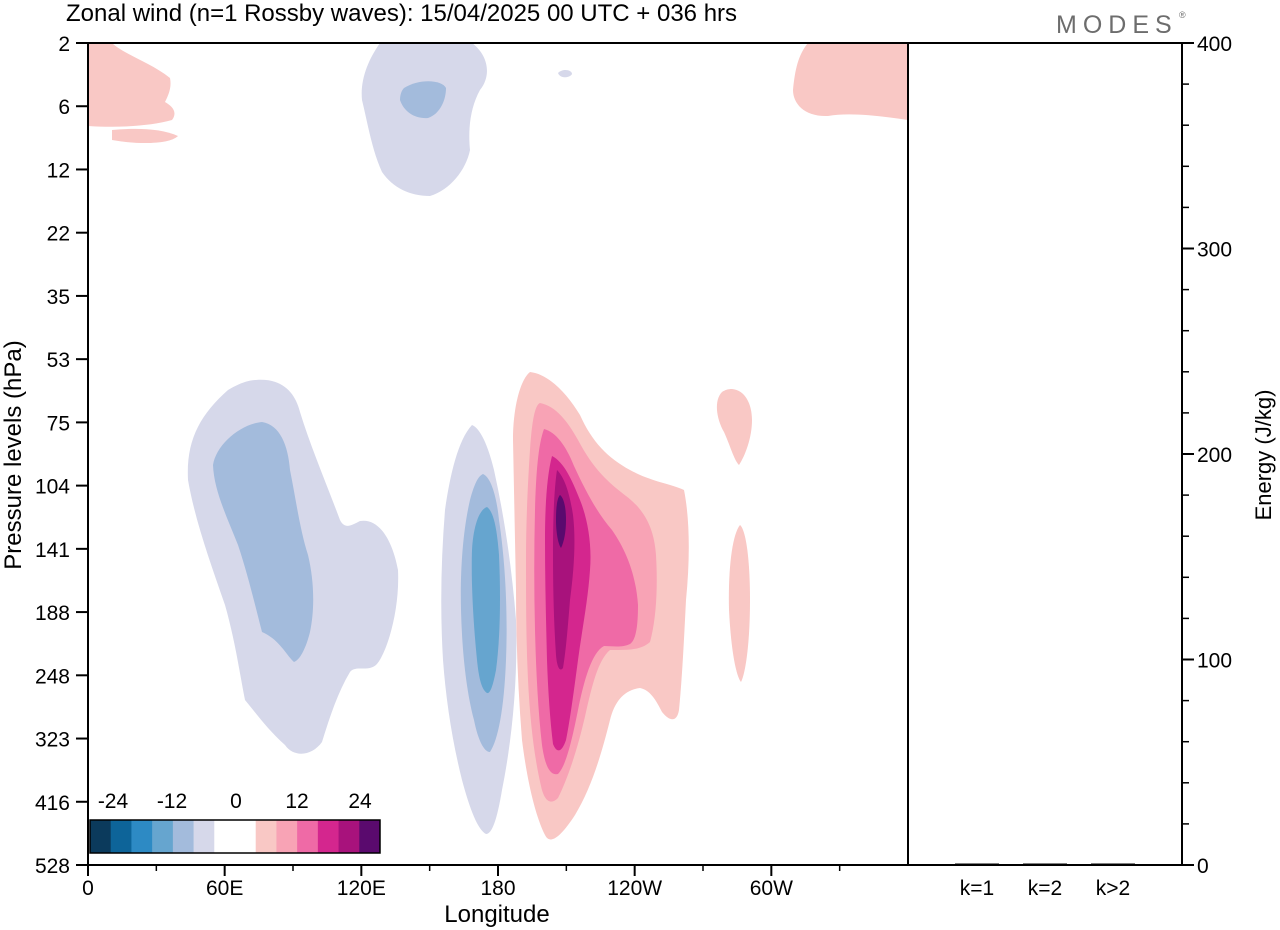 This screenshot has height=930, width=1280. Describe the element at coordinates (52, 866) in the screenshot. I see `pressure-tick-label: 528` at that location.